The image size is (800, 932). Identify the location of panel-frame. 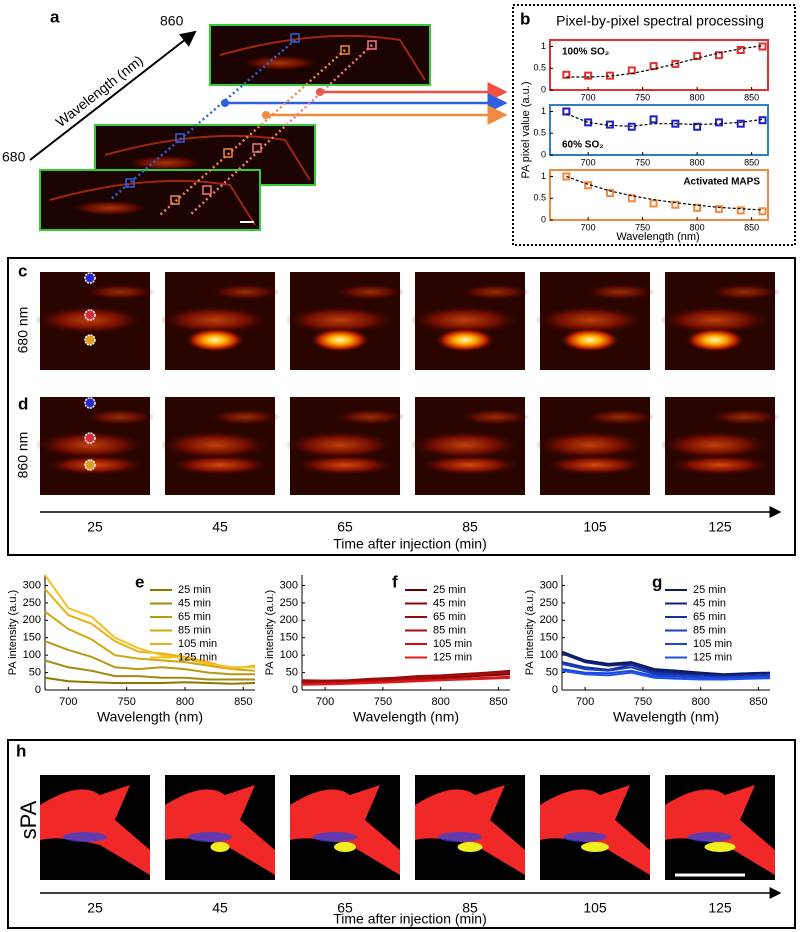
(654, 125).